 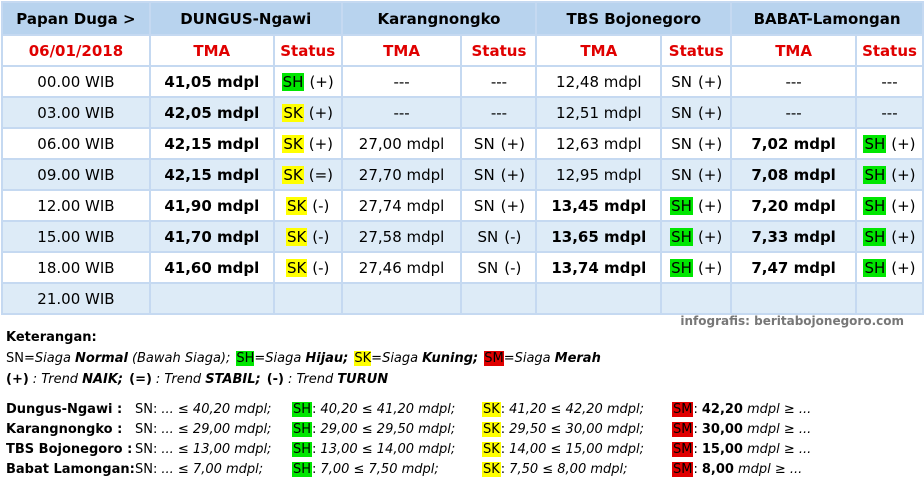 What do you see at coordinates (69, 449) in the screenshot?
I see `station-name: TBS Bojonegoro :` at bounding box center [69, 449].